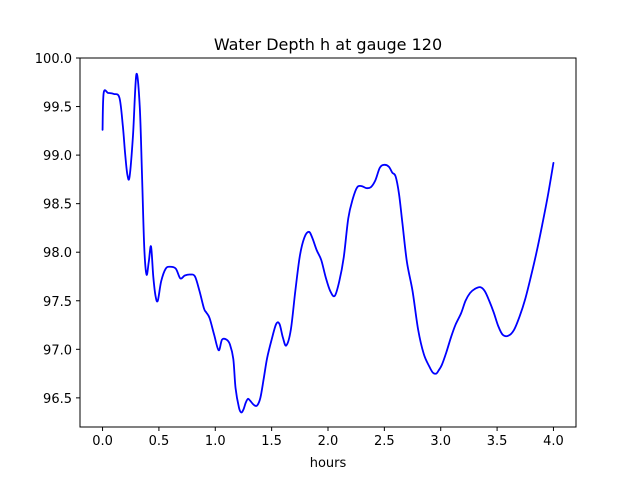 The image size is (640, 480). Describe the element at coordinates (57, 229) in the screenshot. I see `y-axis: 96.5 97.0 97.5 98.0 98.5 99.0 99.5 100.0` at that location.